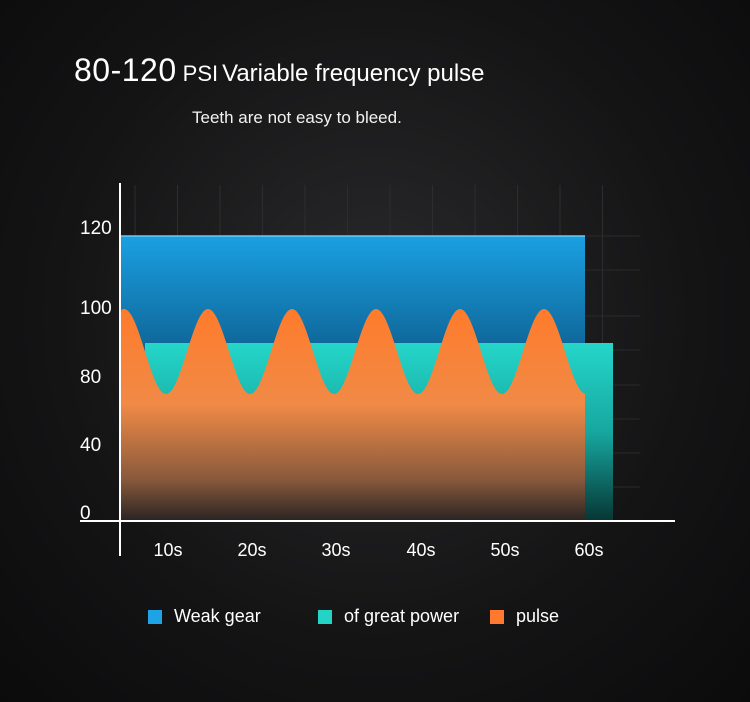  I want to click on y-tick-label: 120, so click(96, 228).